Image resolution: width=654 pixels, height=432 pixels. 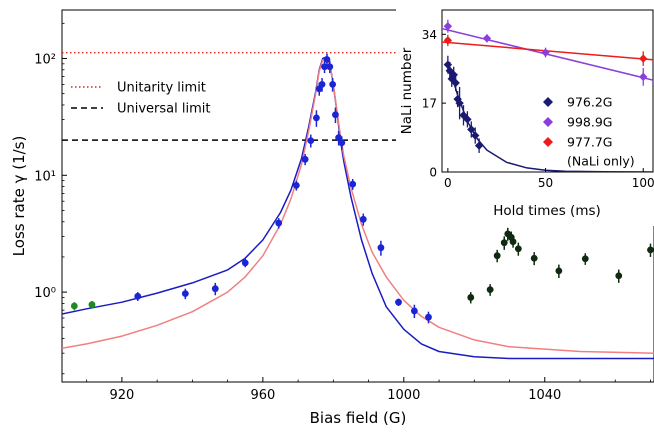 I want to click on inset-y-axis-ticks: 0 17 34, so click(x=434, y=104).